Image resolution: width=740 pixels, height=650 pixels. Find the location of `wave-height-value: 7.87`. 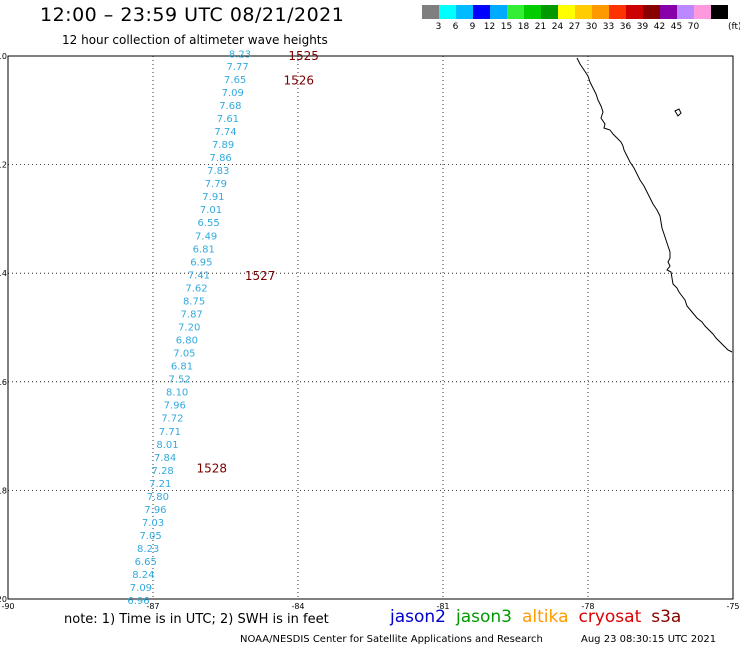

wave-height-value: 7.87 is located at coordinates (192, 314).